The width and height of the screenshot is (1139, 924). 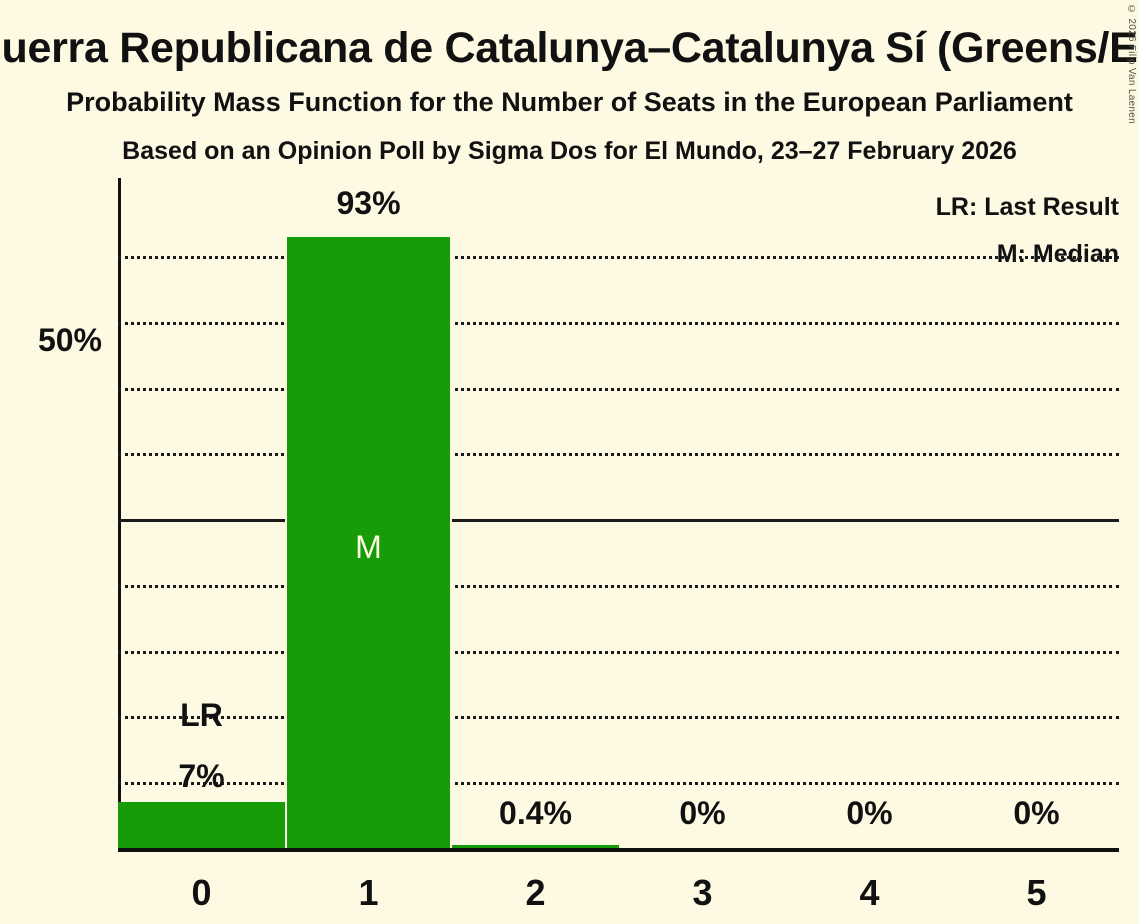 I want to click on value-label-4: 0%, so click(x=869, y=813).